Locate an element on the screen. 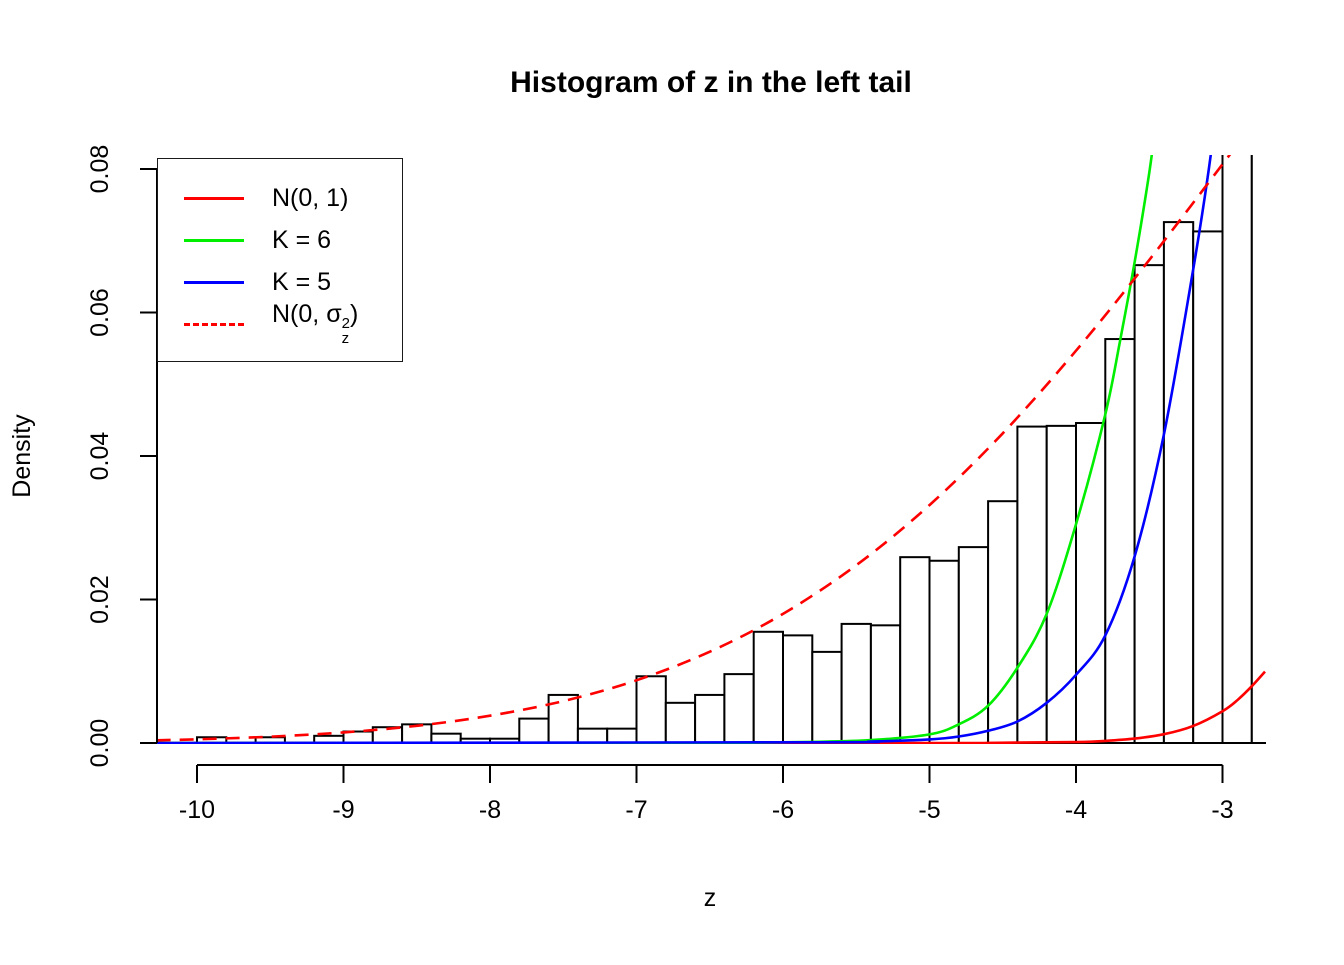  x-tick-label: -3 is located at coordinates (1222, 810).